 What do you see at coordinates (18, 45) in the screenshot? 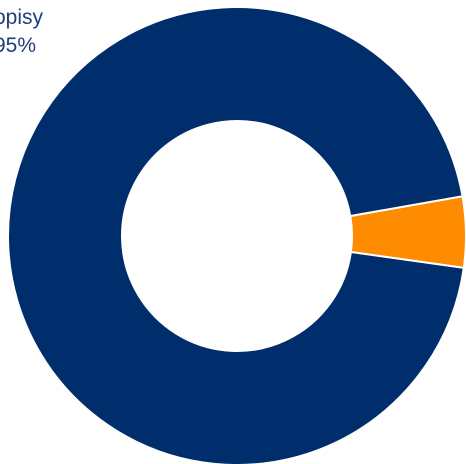
I see `slice-label-percent: 95%` at bounding box center [18, 45].